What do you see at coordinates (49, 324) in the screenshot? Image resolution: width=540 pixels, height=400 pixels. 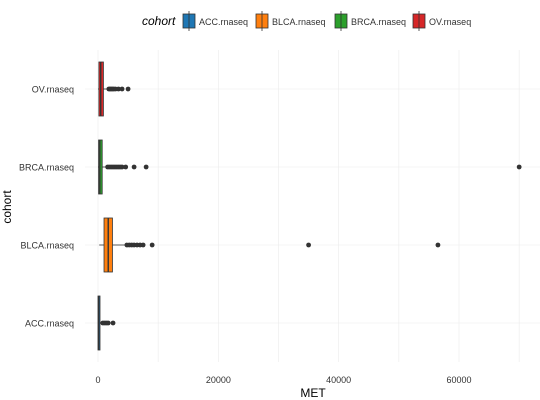 I see `y-tick-label: ACC.rnaseq` at bounding box center [49, 324].